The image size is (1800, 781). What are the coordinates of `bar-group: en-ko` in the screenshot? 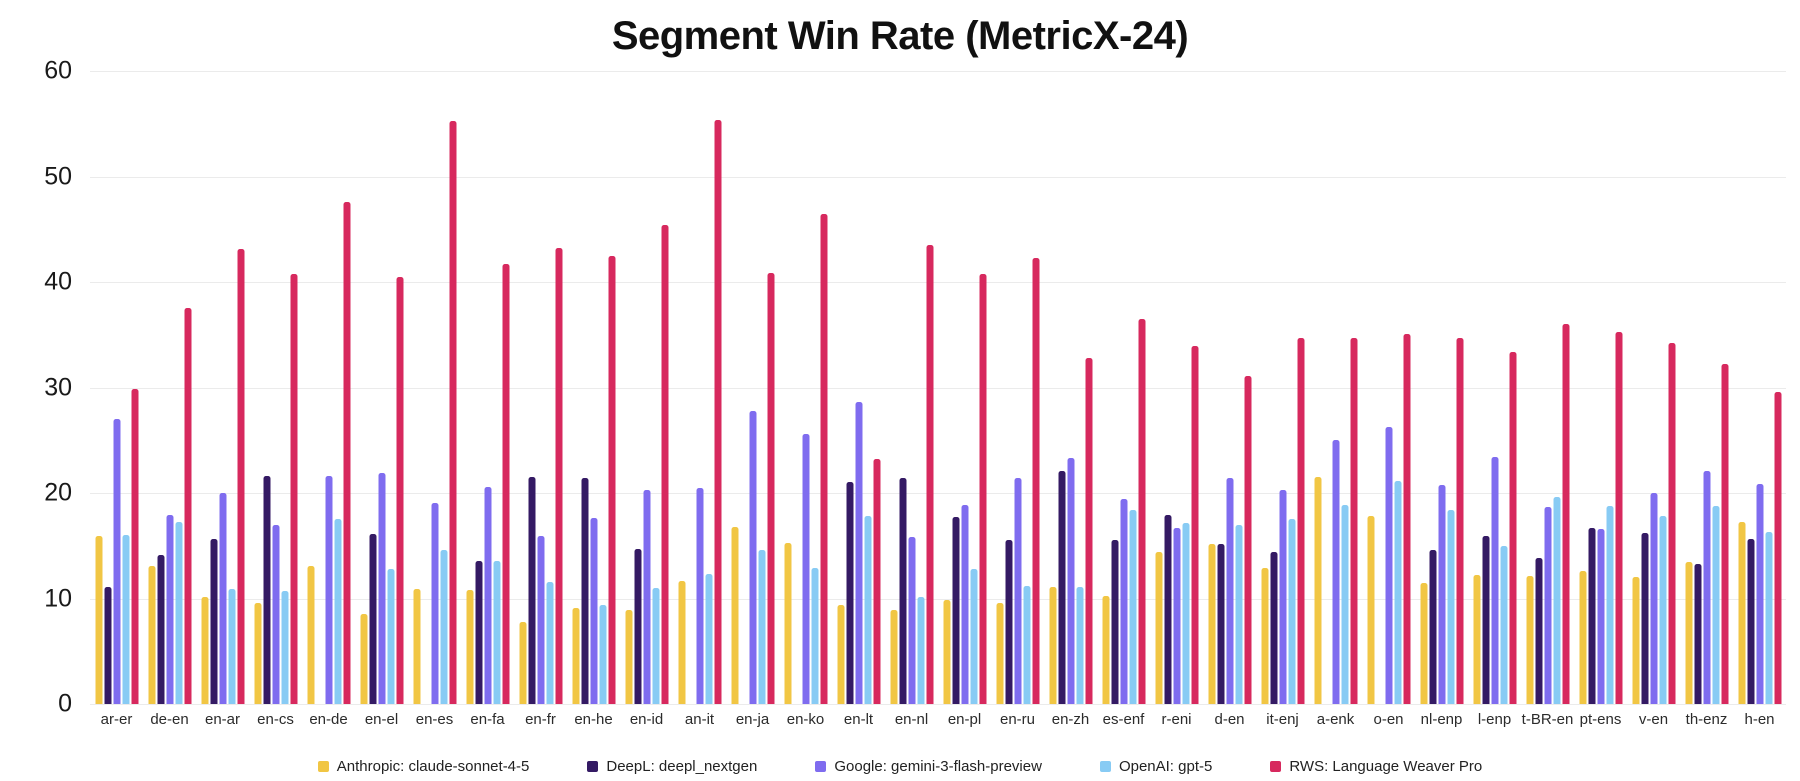 It's located at (805, 399).